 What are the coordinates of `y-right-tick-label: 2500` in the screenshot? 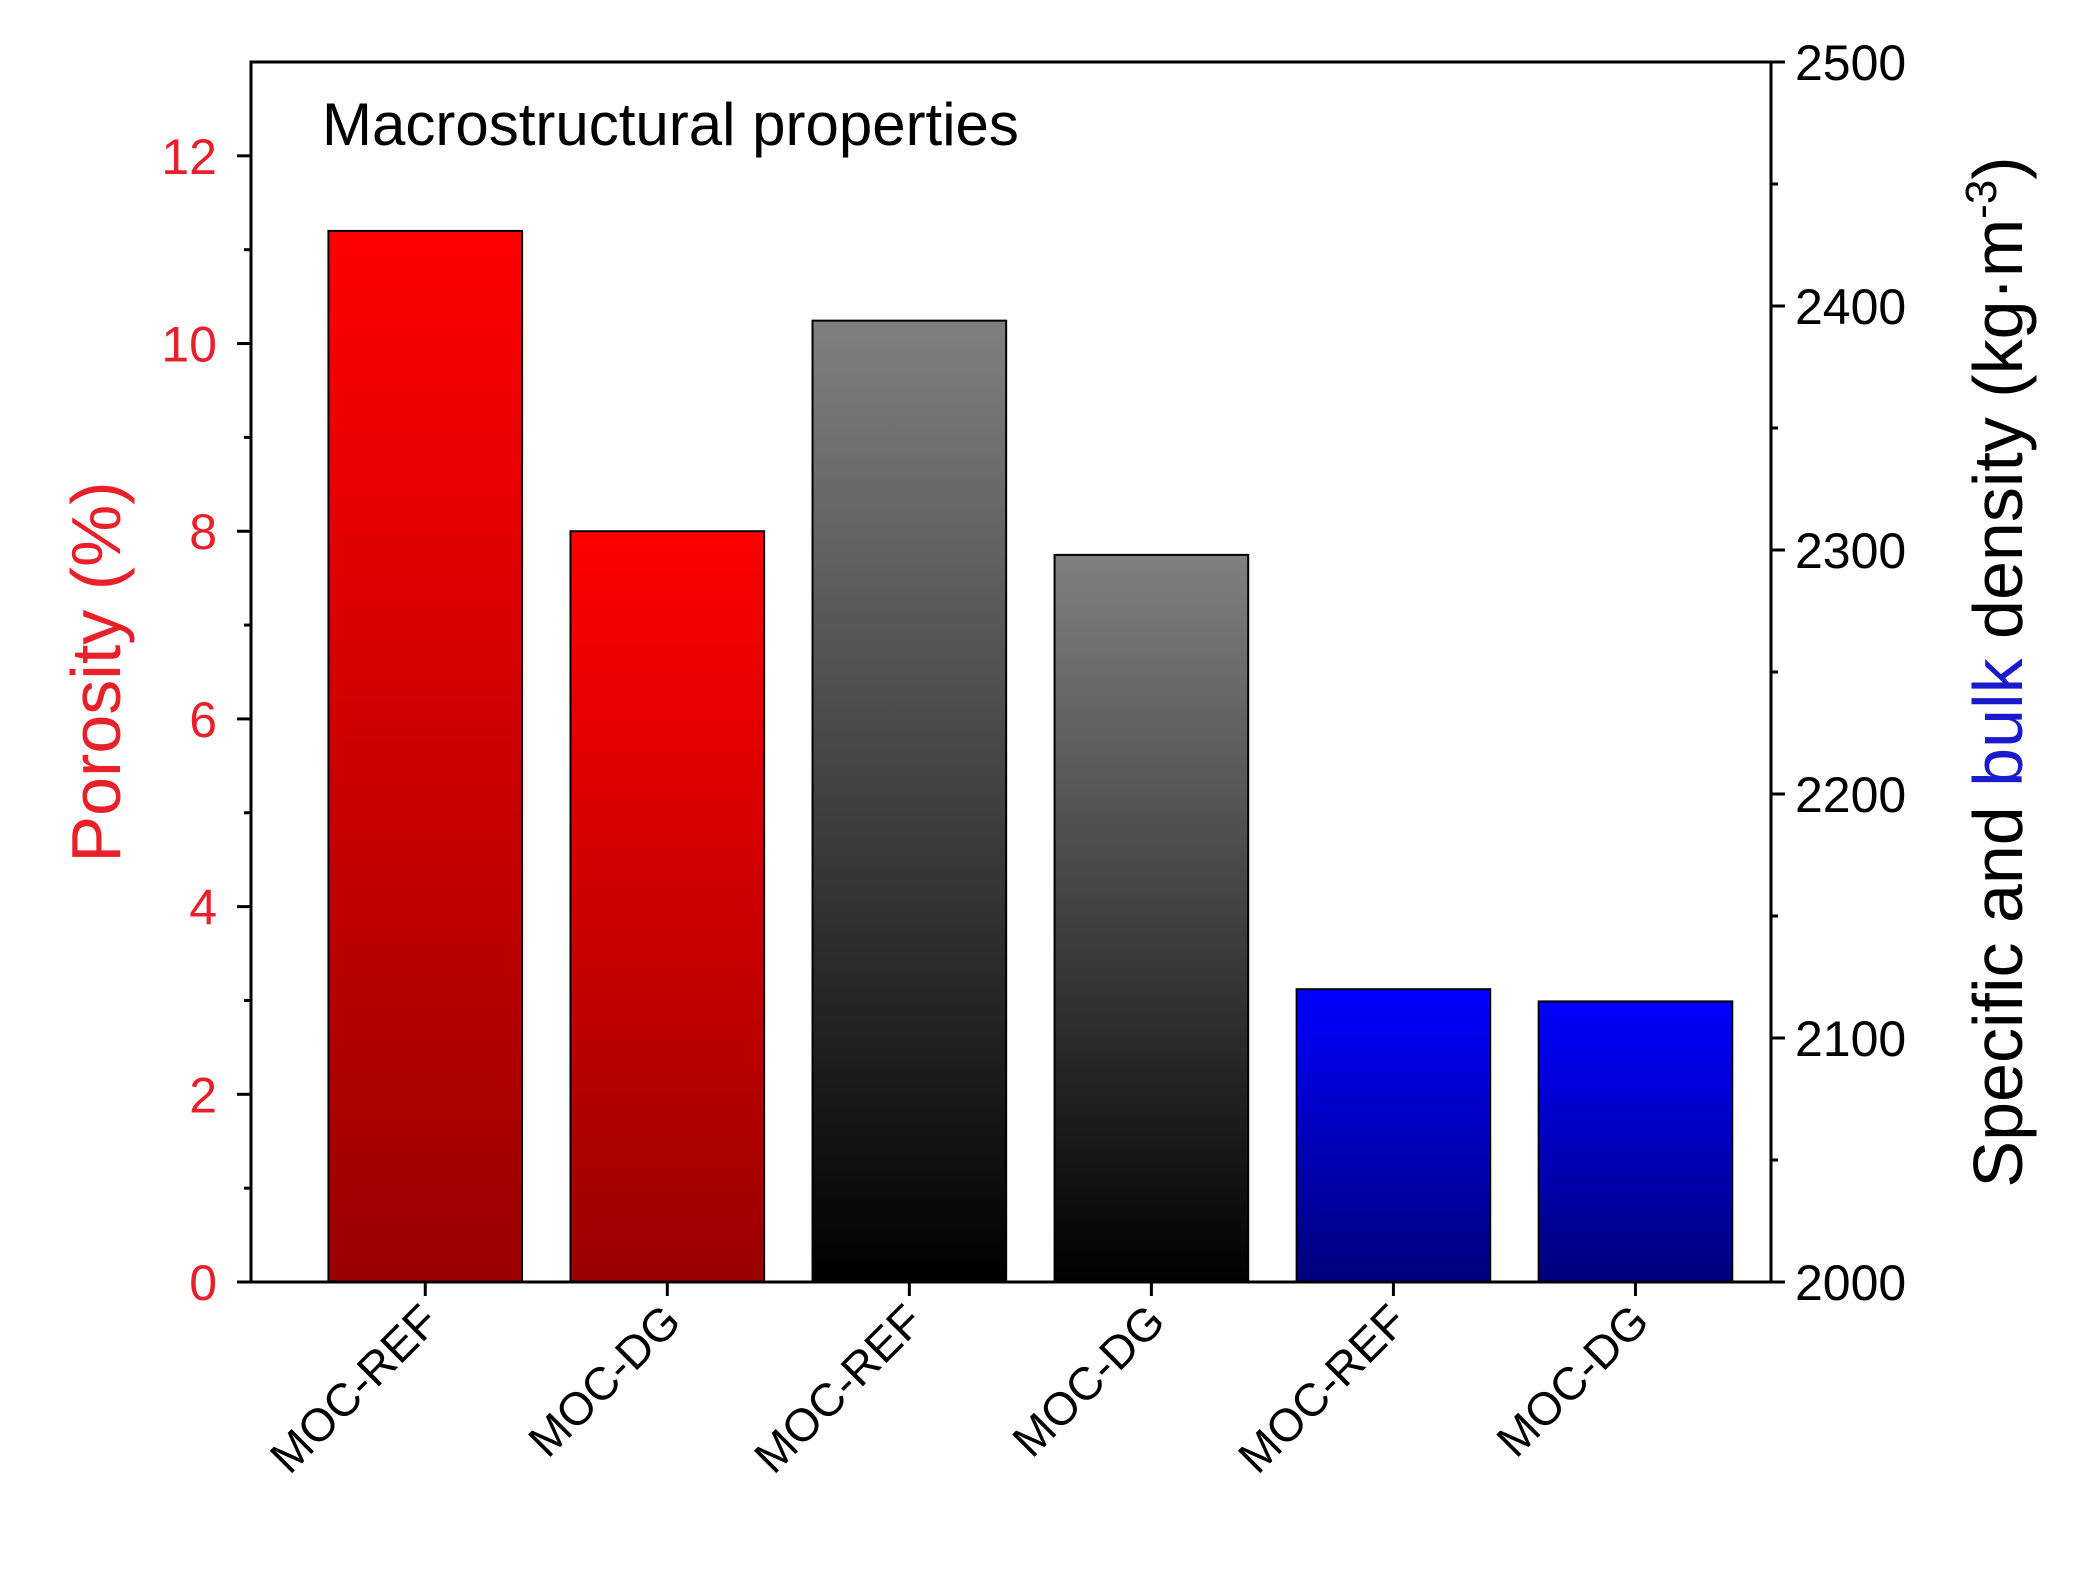 It's located at (1850, 63).